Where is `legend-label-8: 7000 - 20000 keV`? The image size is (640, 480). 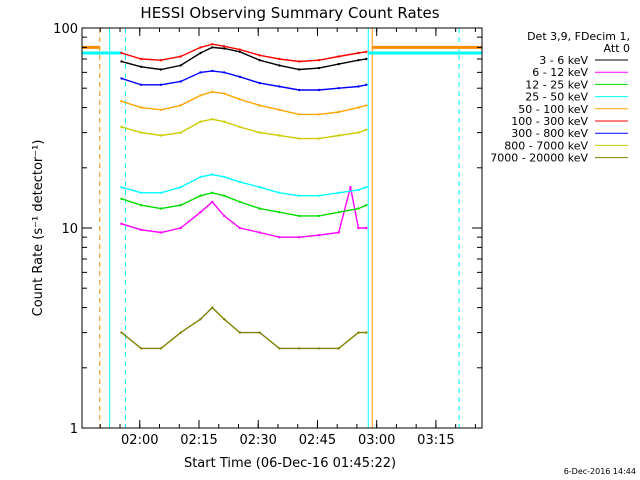
legend-label-8: 7000 - 20000 keV is located at coordinates (539, 158).